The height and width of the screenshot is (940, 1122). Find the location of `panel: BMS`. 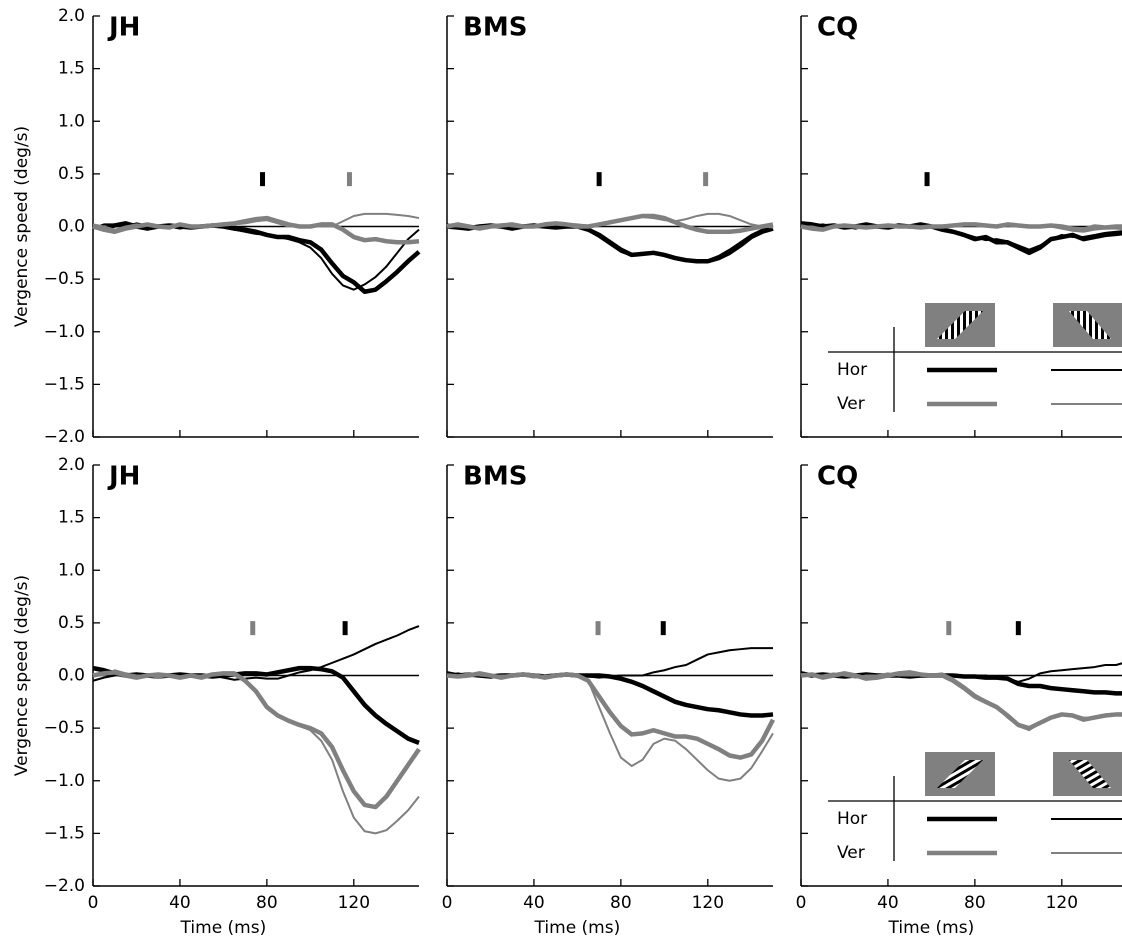

panel: BMS is located at coordinates (610, 225).